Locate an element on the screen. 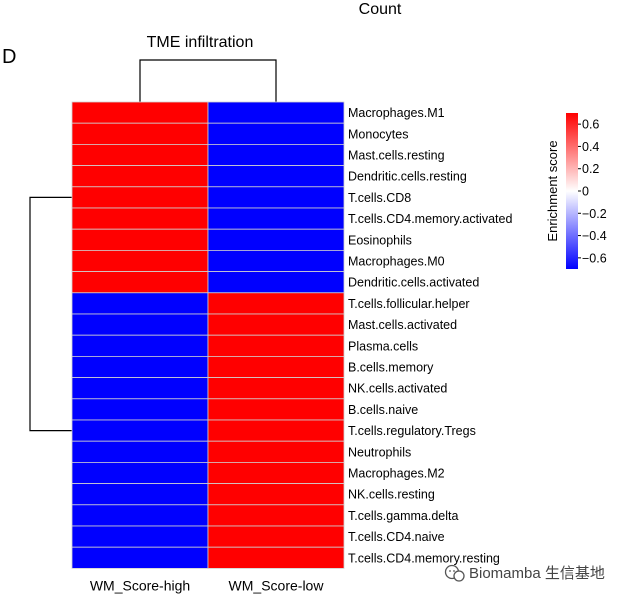 Image resolution: width=642 pixels, height=606 pixels. column-dendrogram-branch is located at coordinates (208, 80).